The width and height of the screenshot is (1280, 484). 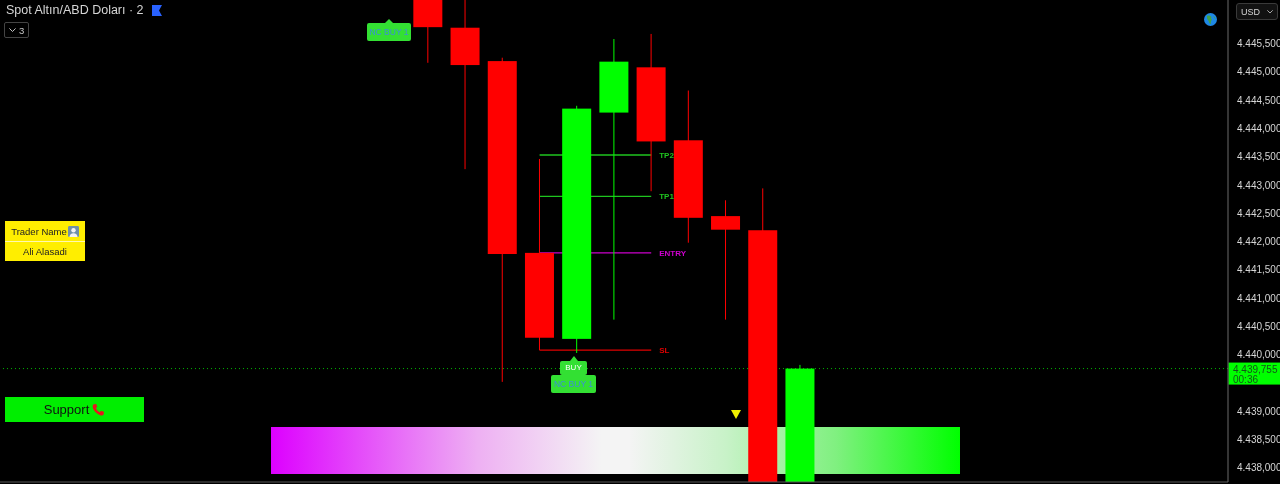 What do you see at coordinates (667, 155) in the screenshot?
I see `ref-line-label: TP2` at bounding box center [667, 155].